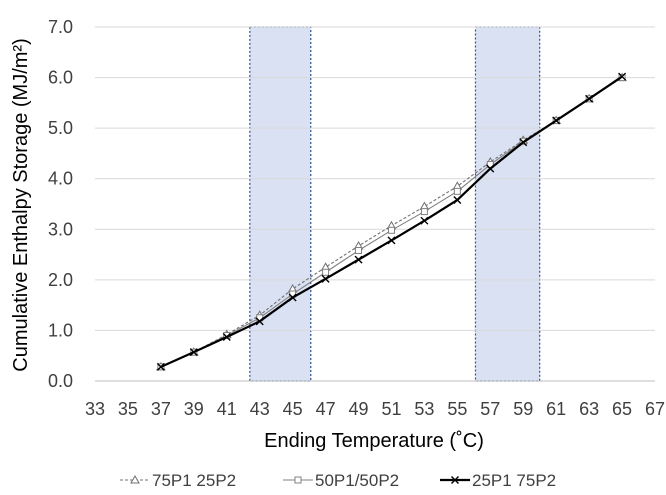 This screenshot has height=495, width=666. Describe the element at coordinates (374, 441) in the screenshot. I see `x-axis-title: Ending Temperature (˚C)` at that location.